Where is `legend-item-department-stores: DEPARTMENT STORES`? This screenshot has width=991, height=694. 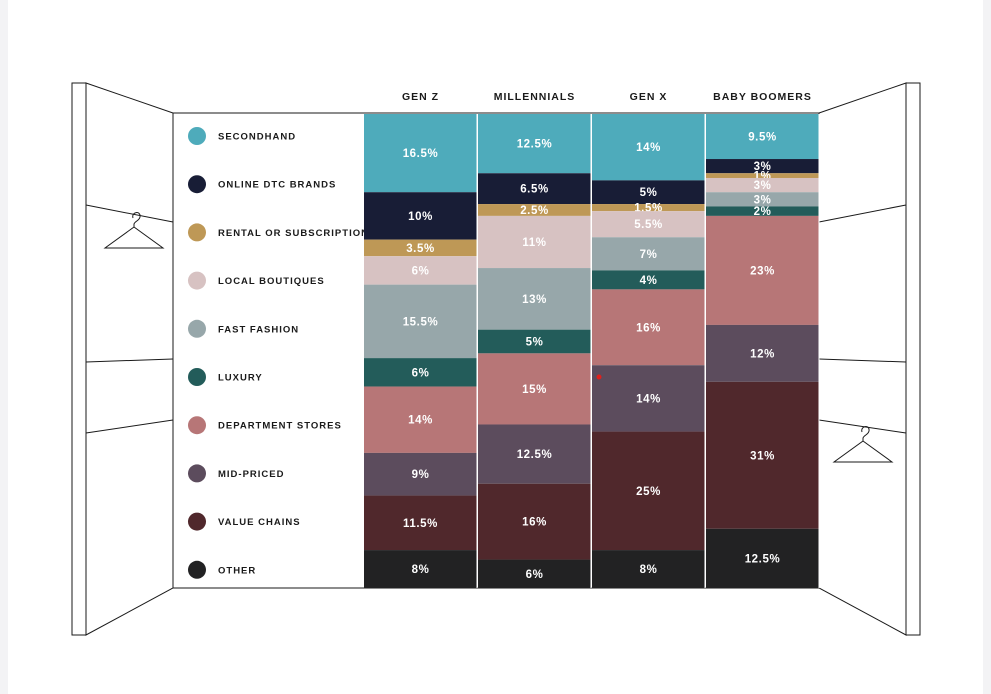
legend-item-department-stores: DEPARTMENT STORES is located at coordinates (265, 425).